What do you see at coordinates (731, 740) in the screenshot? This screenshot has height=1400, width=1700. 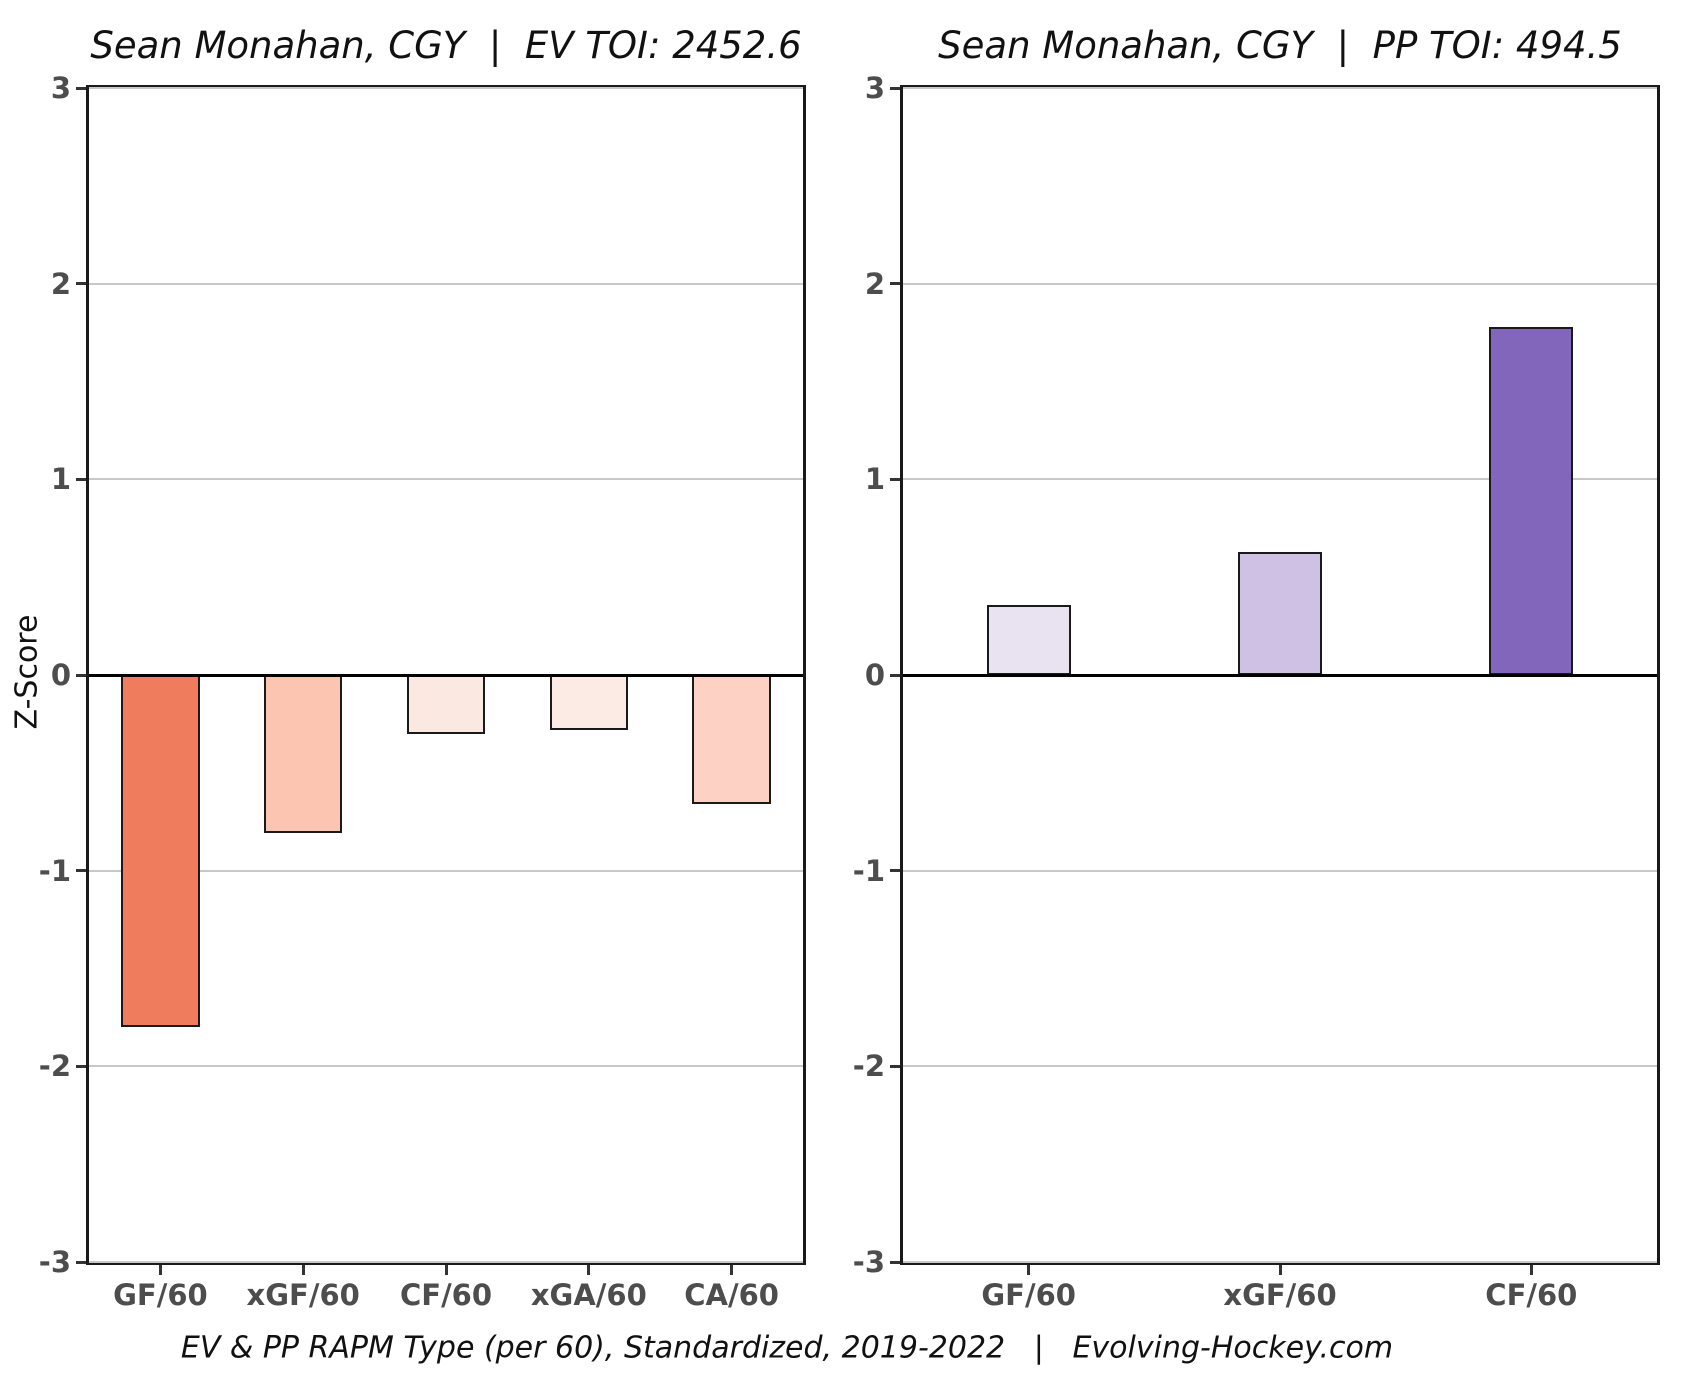 I see `bar-ca60` at bounding box center [731, 740].